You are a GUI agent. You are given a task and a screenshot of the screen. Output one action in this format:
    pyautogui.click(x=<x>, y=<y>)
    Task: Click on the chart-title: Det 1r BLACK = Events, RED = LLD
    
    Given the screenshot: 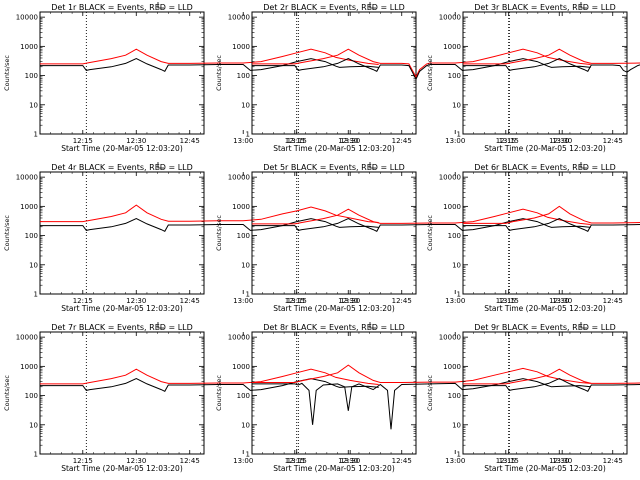 What is the action you would take?
    pyautogui.click(x=122, y=7)
    